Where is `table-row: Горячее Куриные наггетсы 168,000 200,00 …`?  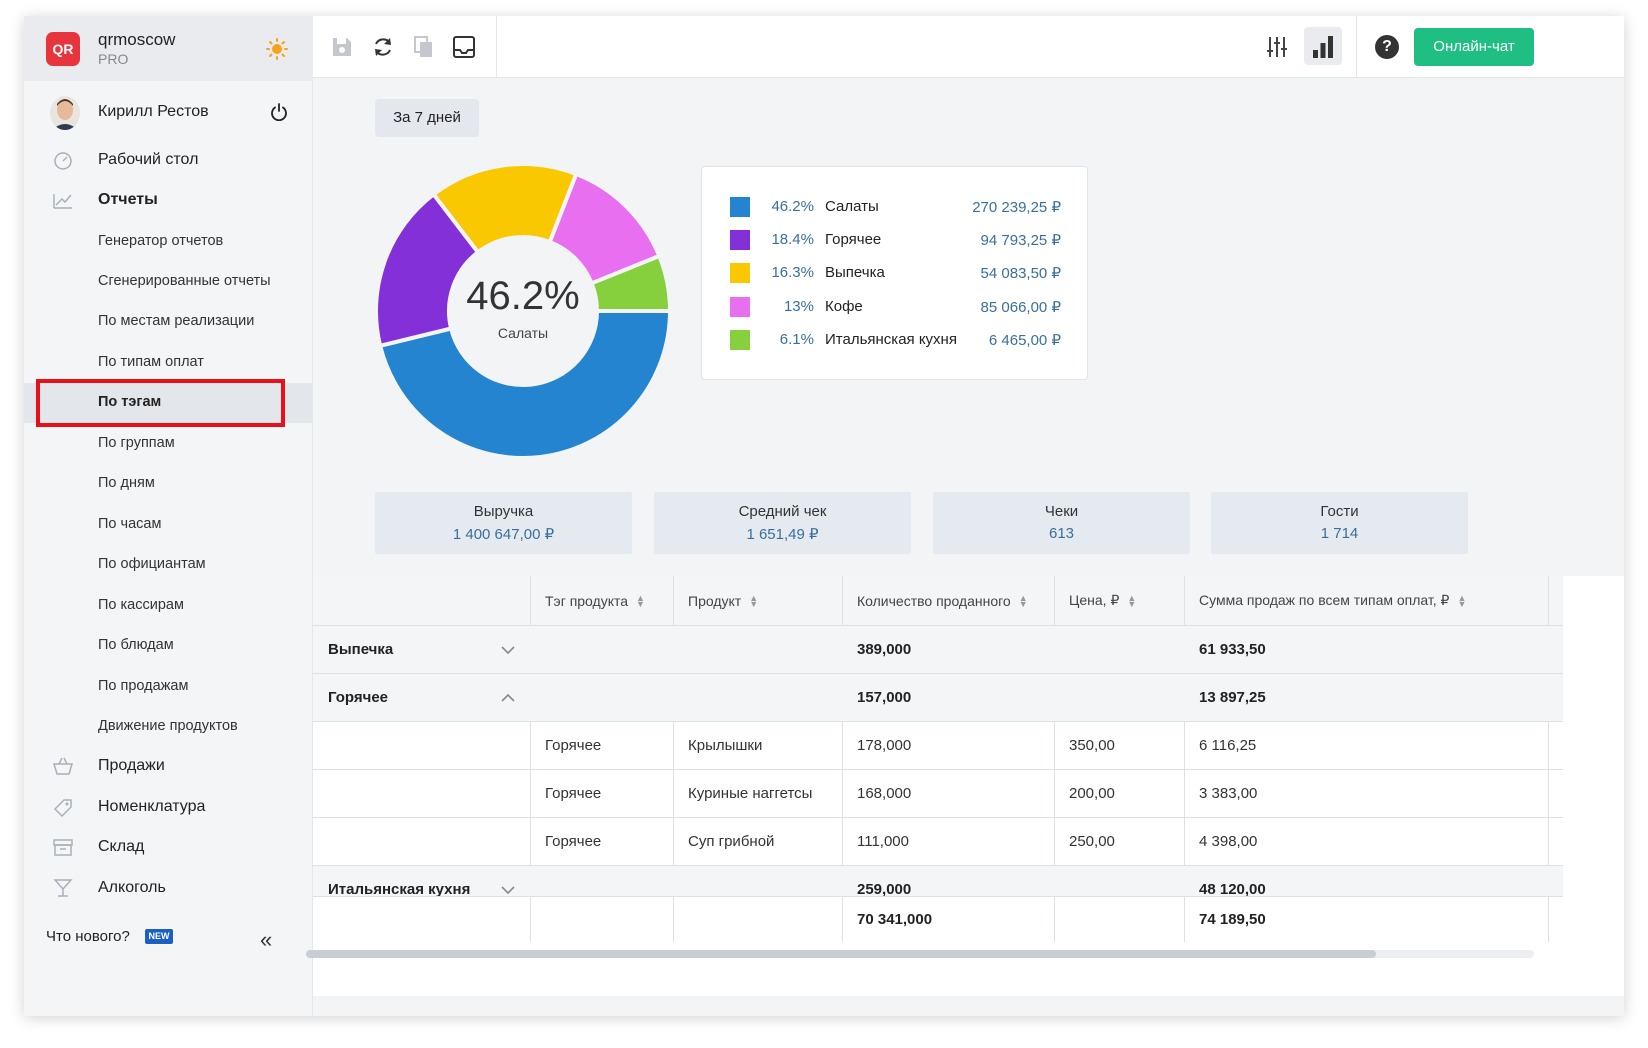
table-row: Горячее Куриные наггетсы 168,000 200,00 … is located at coordinates (938, 794).